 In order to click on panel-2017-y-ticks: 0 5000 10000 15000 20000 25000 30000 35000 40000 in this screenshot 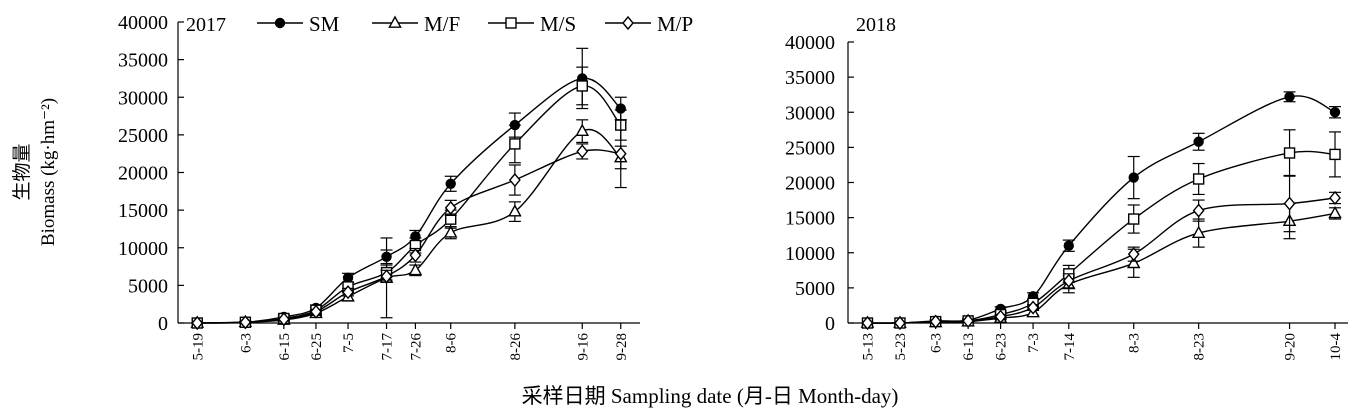, I will do `click(151, 173)`.